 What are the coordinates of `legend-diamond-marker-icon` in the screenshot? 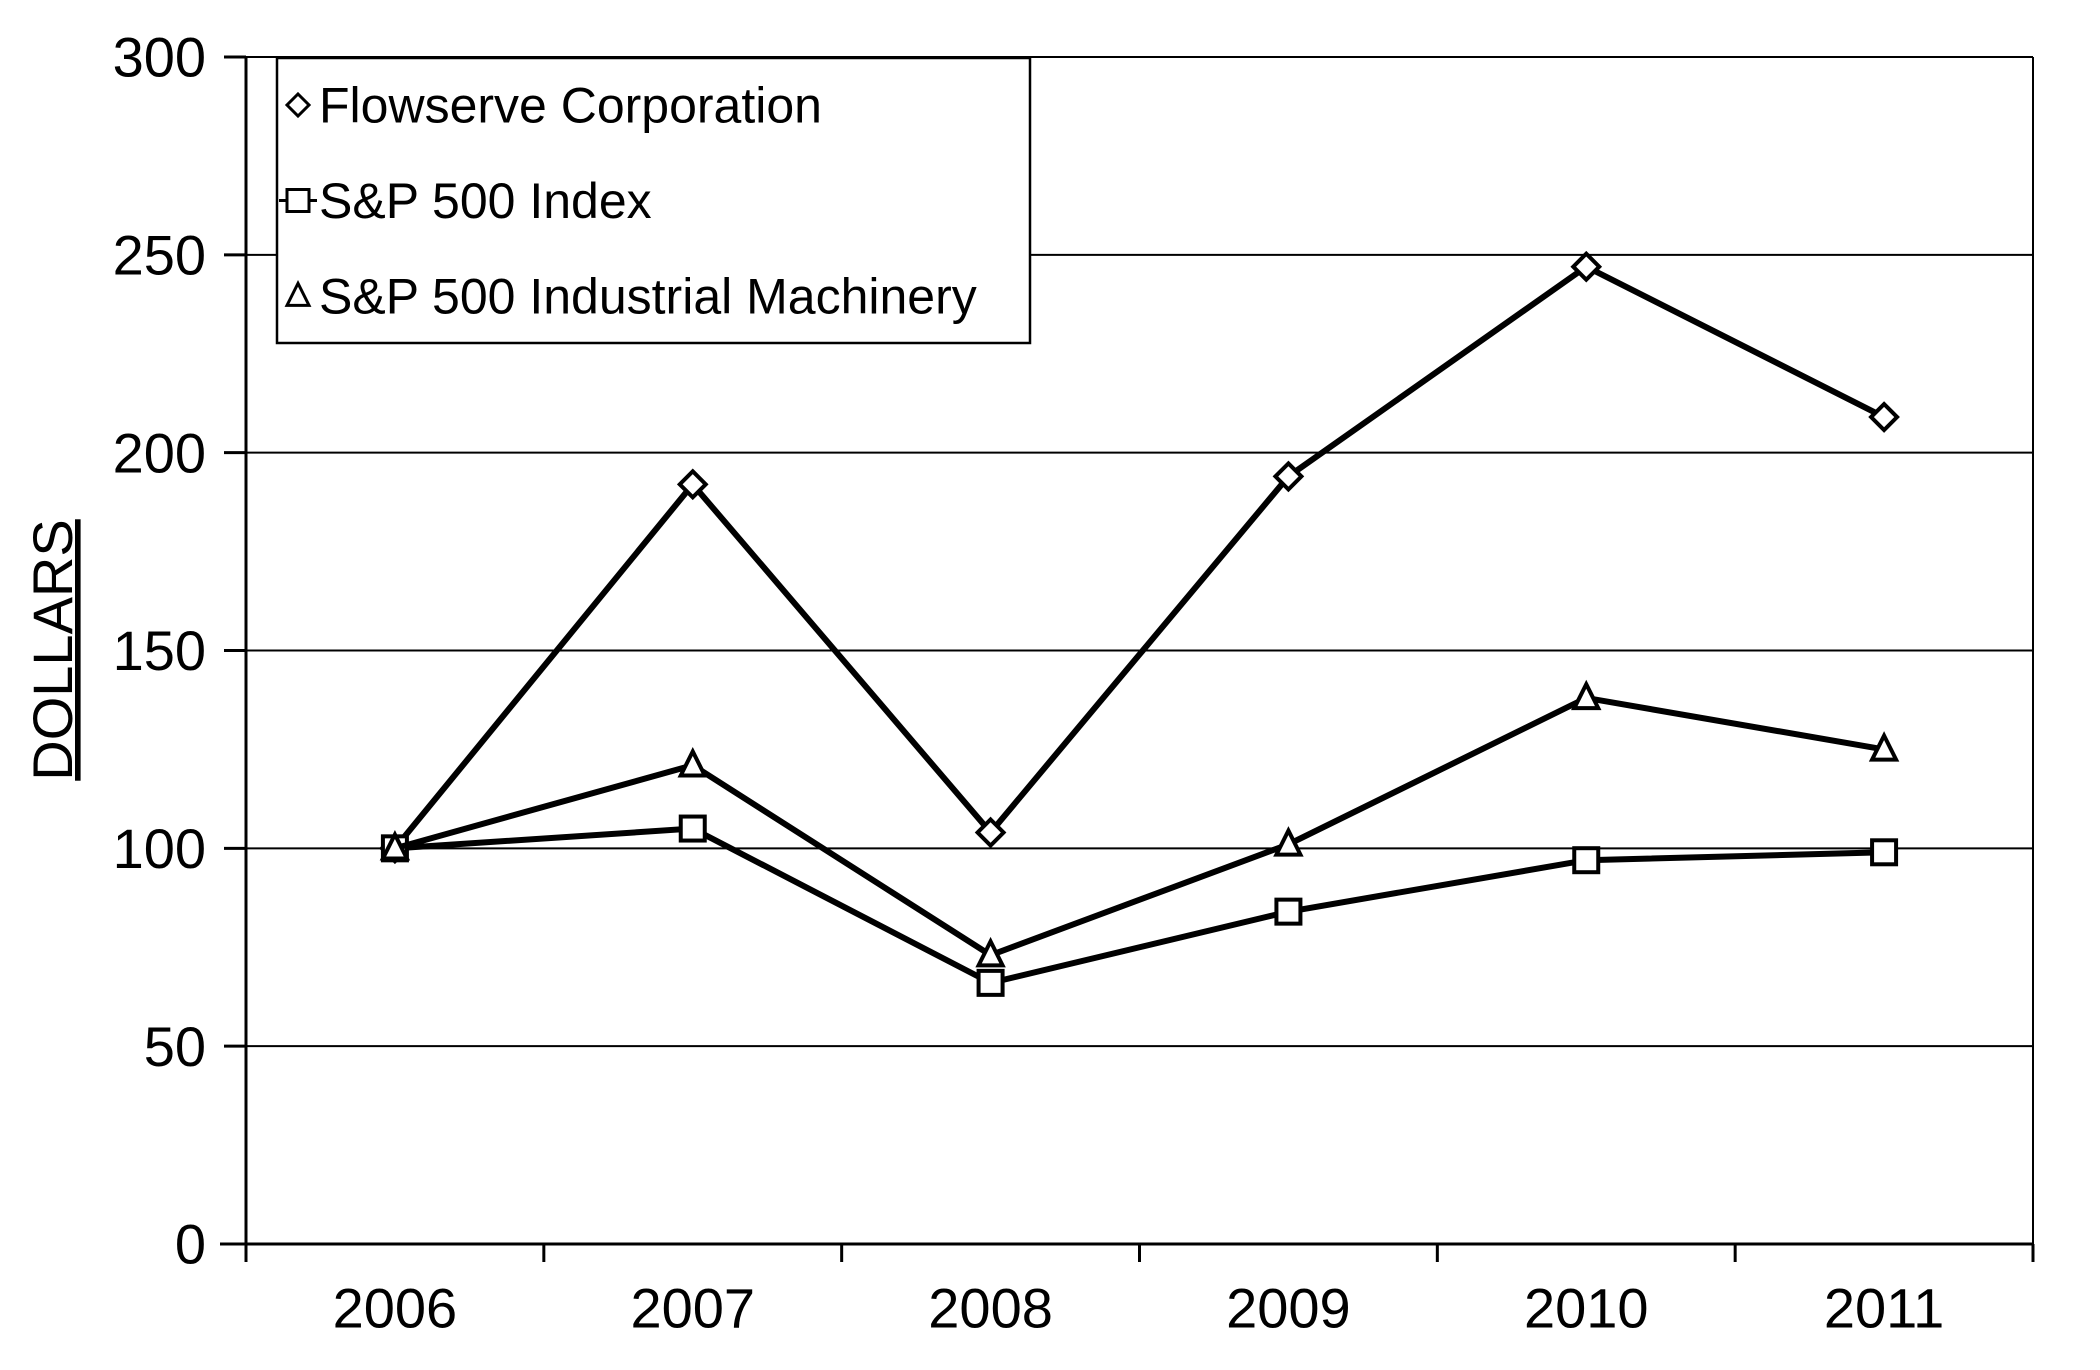 It's located at (298, 105).